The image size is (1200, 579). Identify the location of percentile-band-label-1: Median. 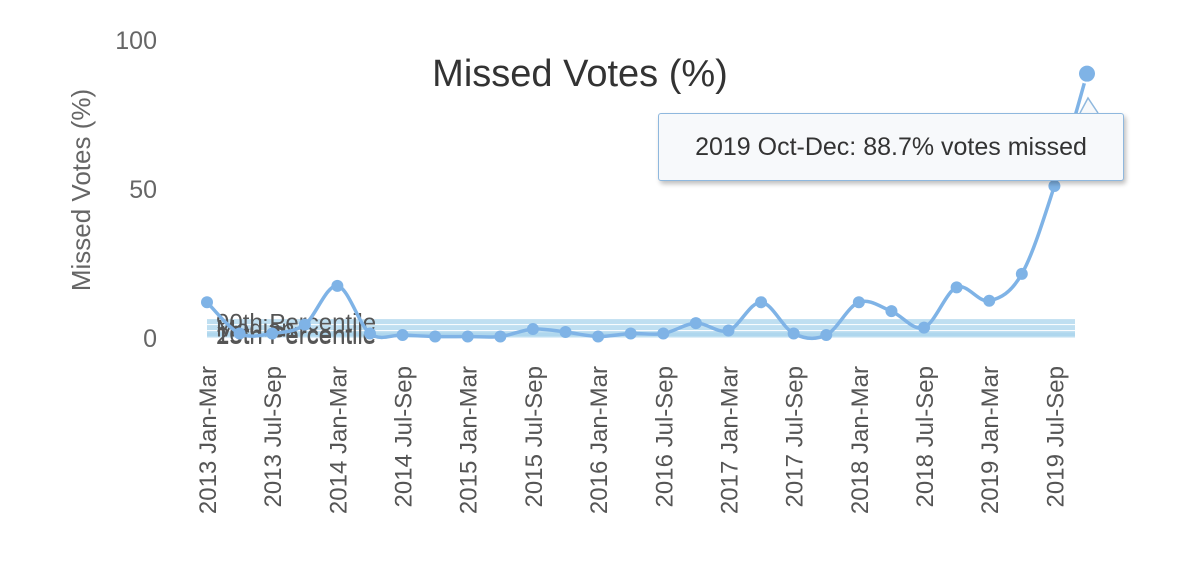
(255, 329).